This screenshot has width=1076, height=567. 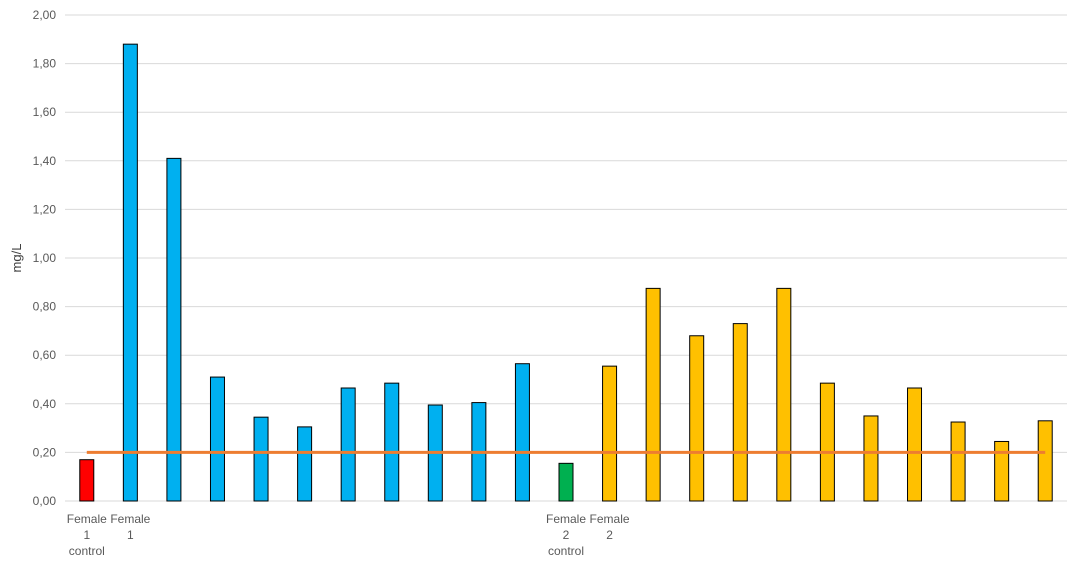 What do you see at coordinates (16, 258) in the screenshot?
I see `y-axis-label: mg/L` at bounding box center [16, 258].